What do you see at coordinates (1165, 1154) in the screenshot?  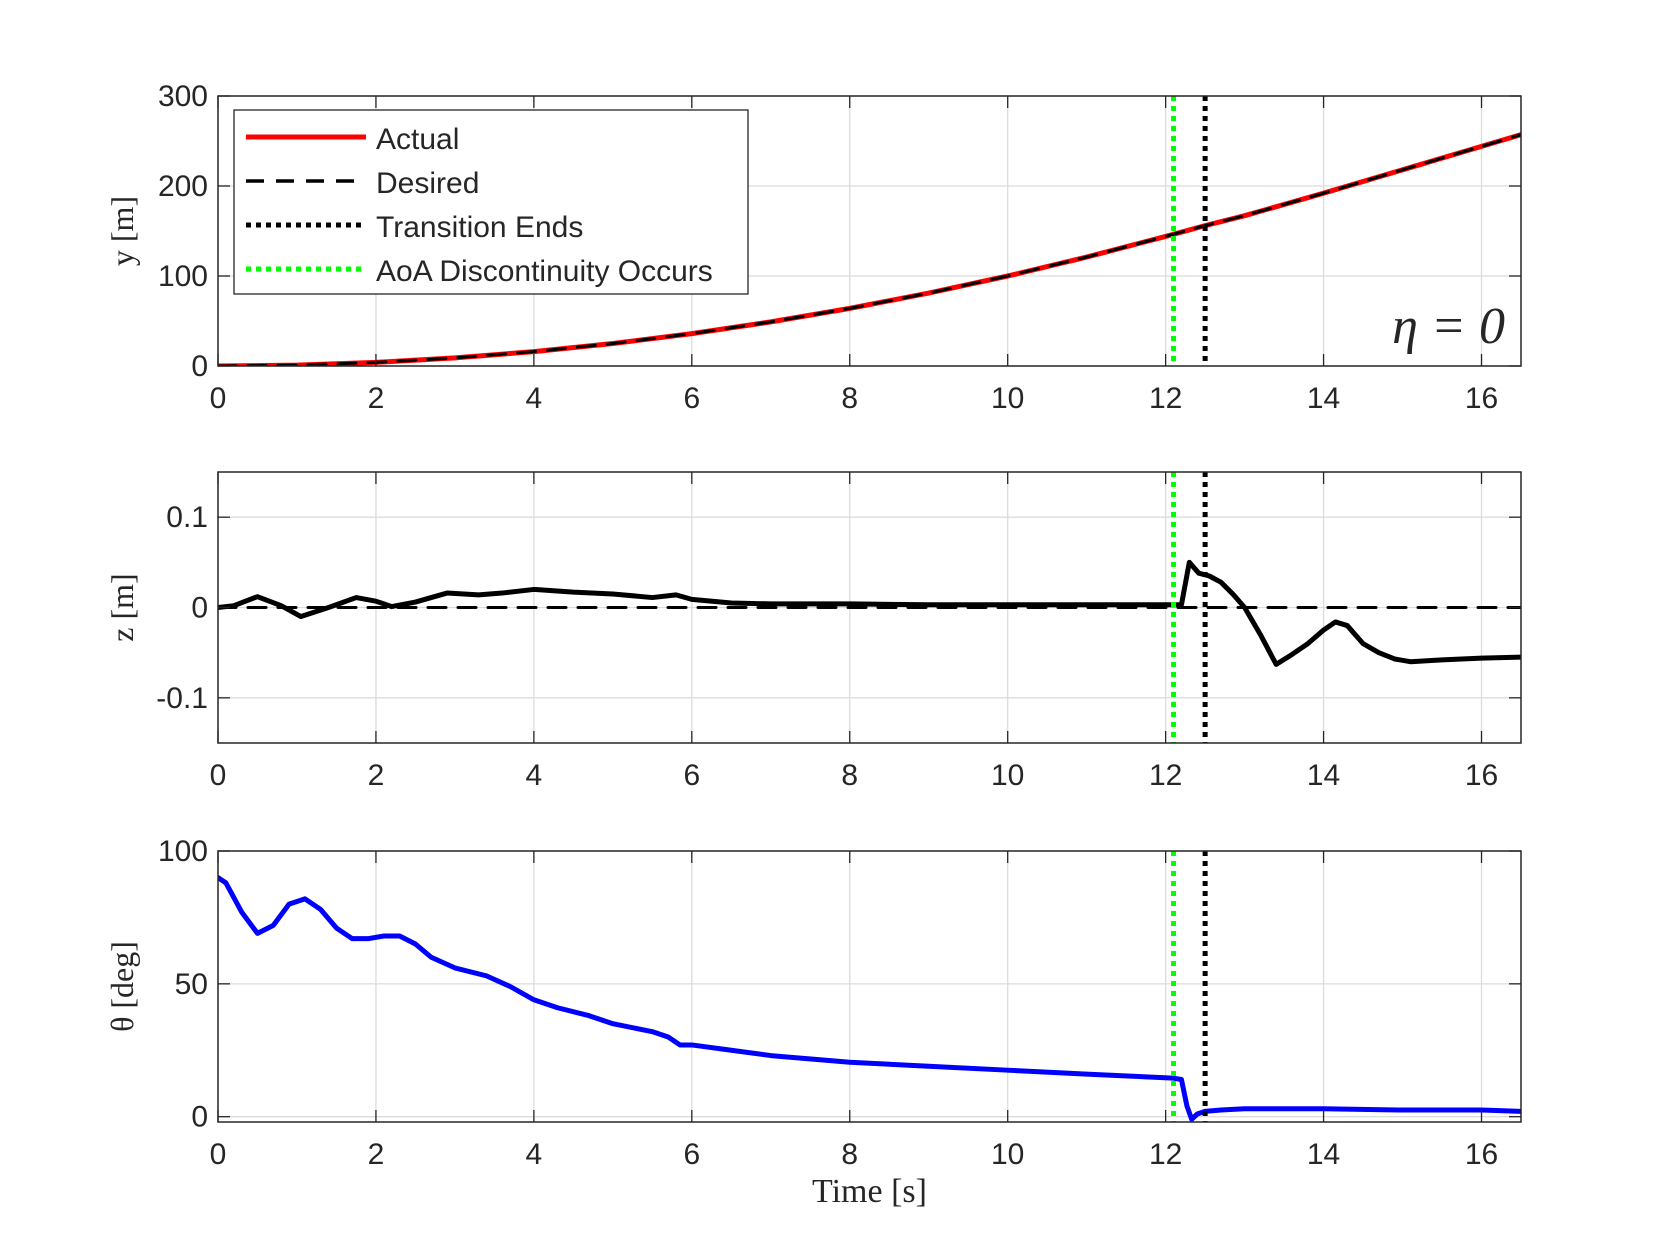 I see `panel-theta-xtick-label: 12` at bounding box center [1165, 1154].